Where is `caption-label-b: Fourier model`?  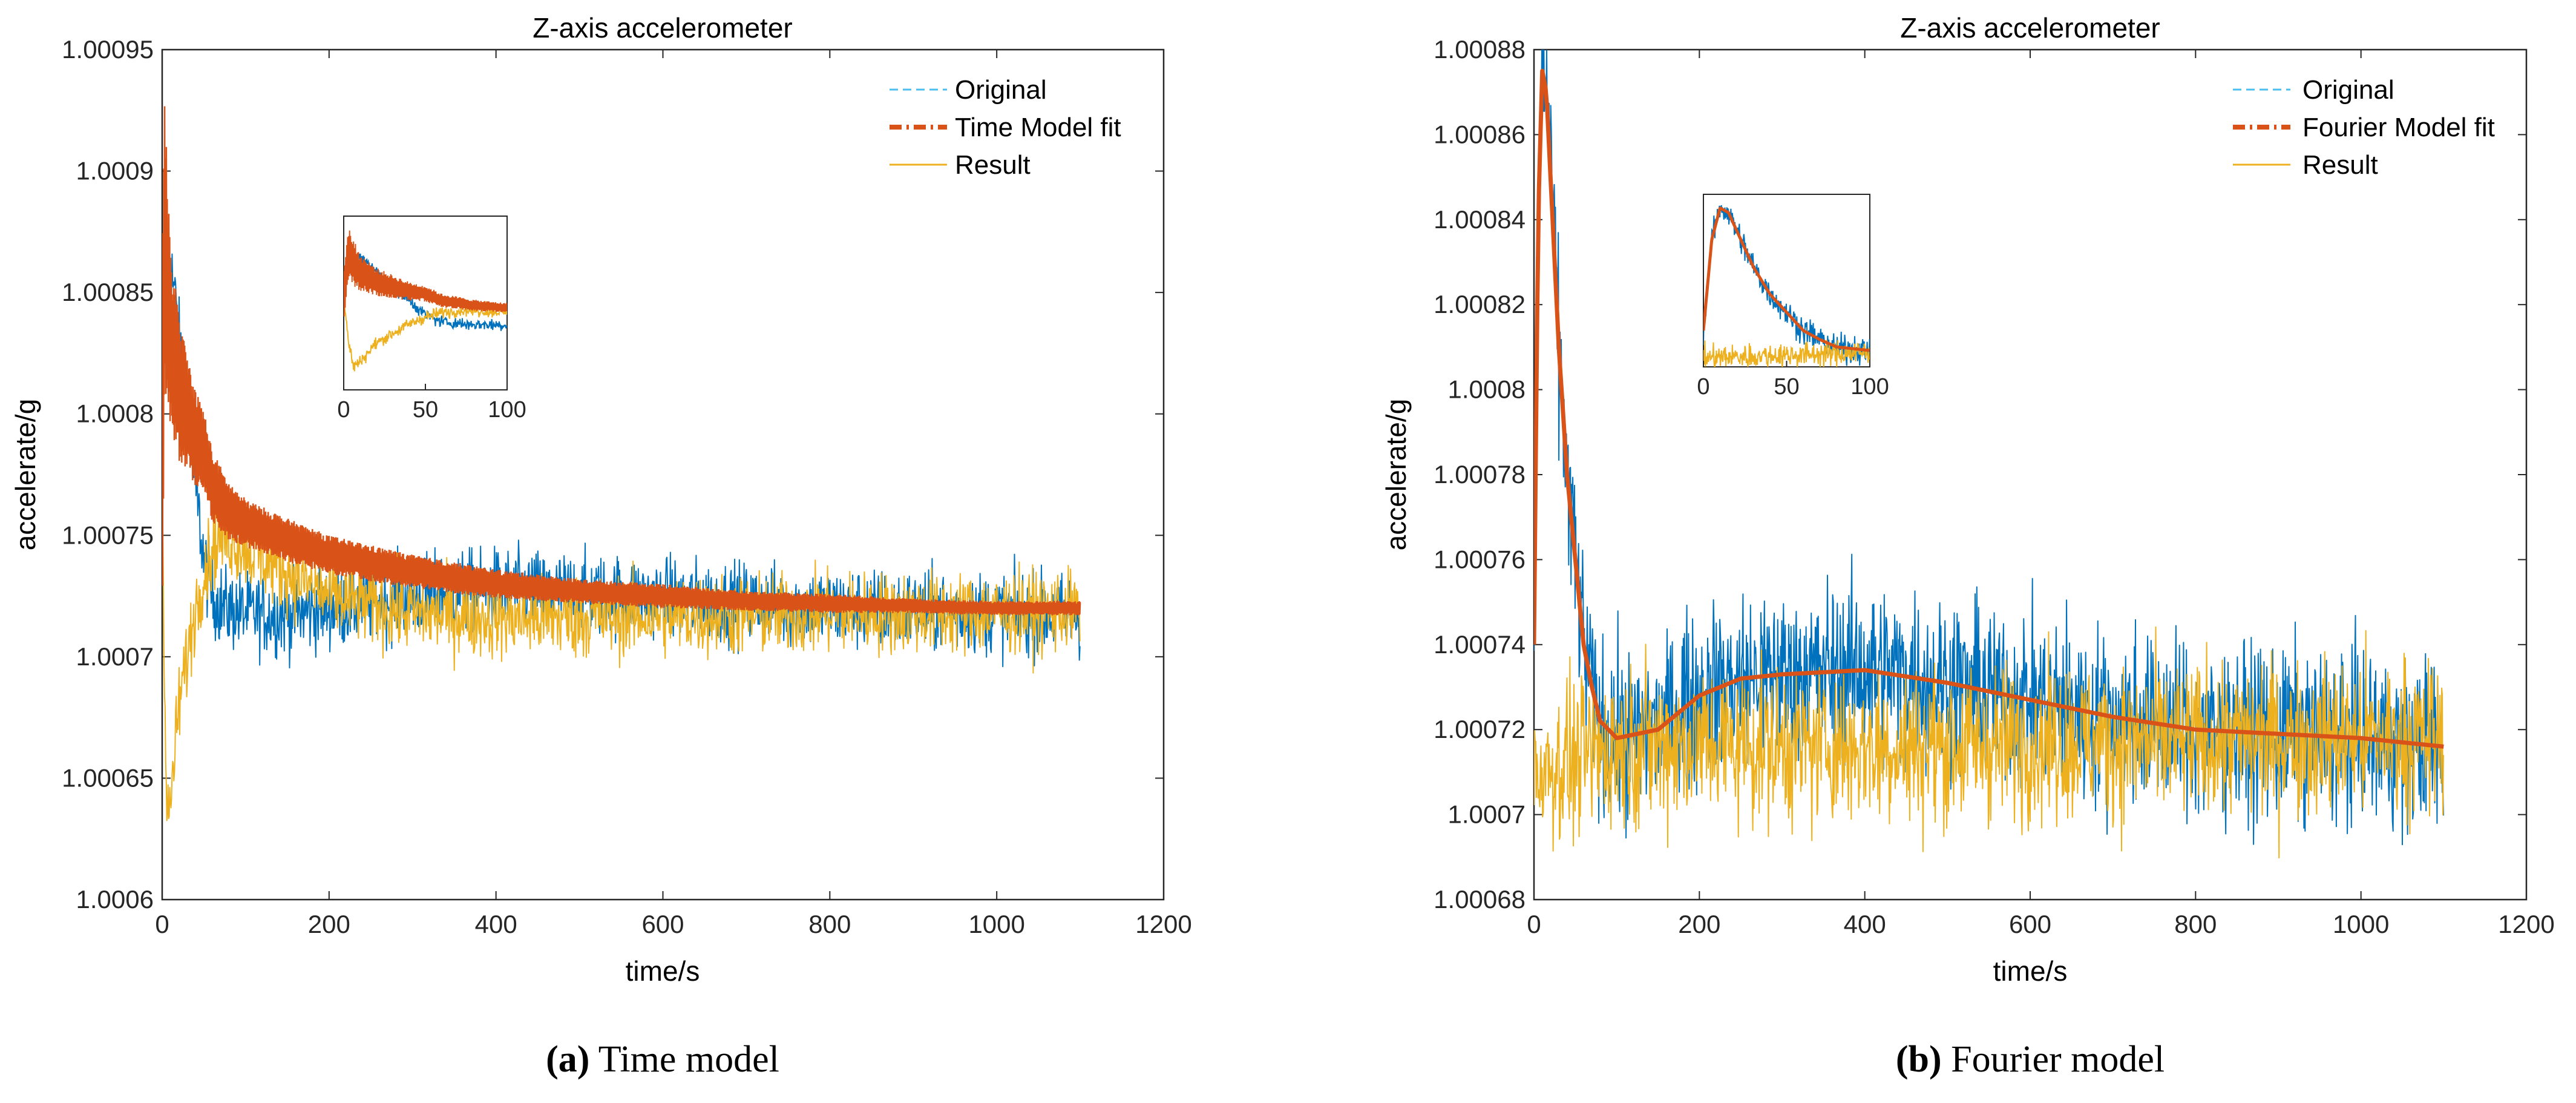 caption-label-b: Fourier model is located at coordinates (2058, 1059).